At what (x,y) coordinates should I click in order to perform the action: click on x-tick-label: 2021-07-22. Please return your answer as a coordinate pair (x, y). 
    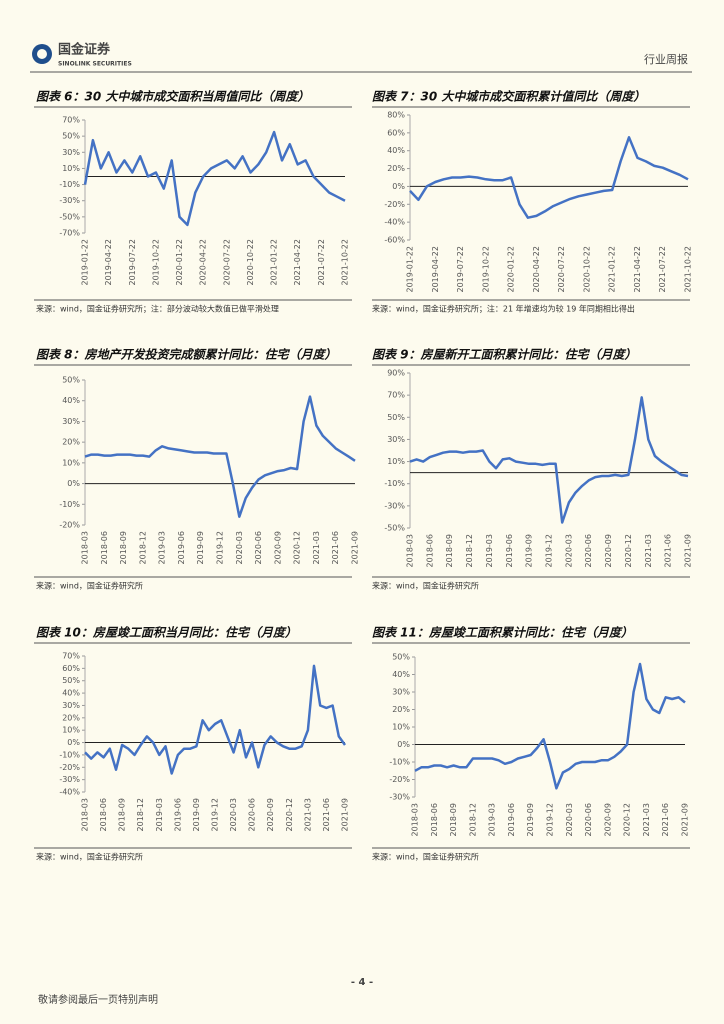
    Looking at the image, I should click on (662, 269).